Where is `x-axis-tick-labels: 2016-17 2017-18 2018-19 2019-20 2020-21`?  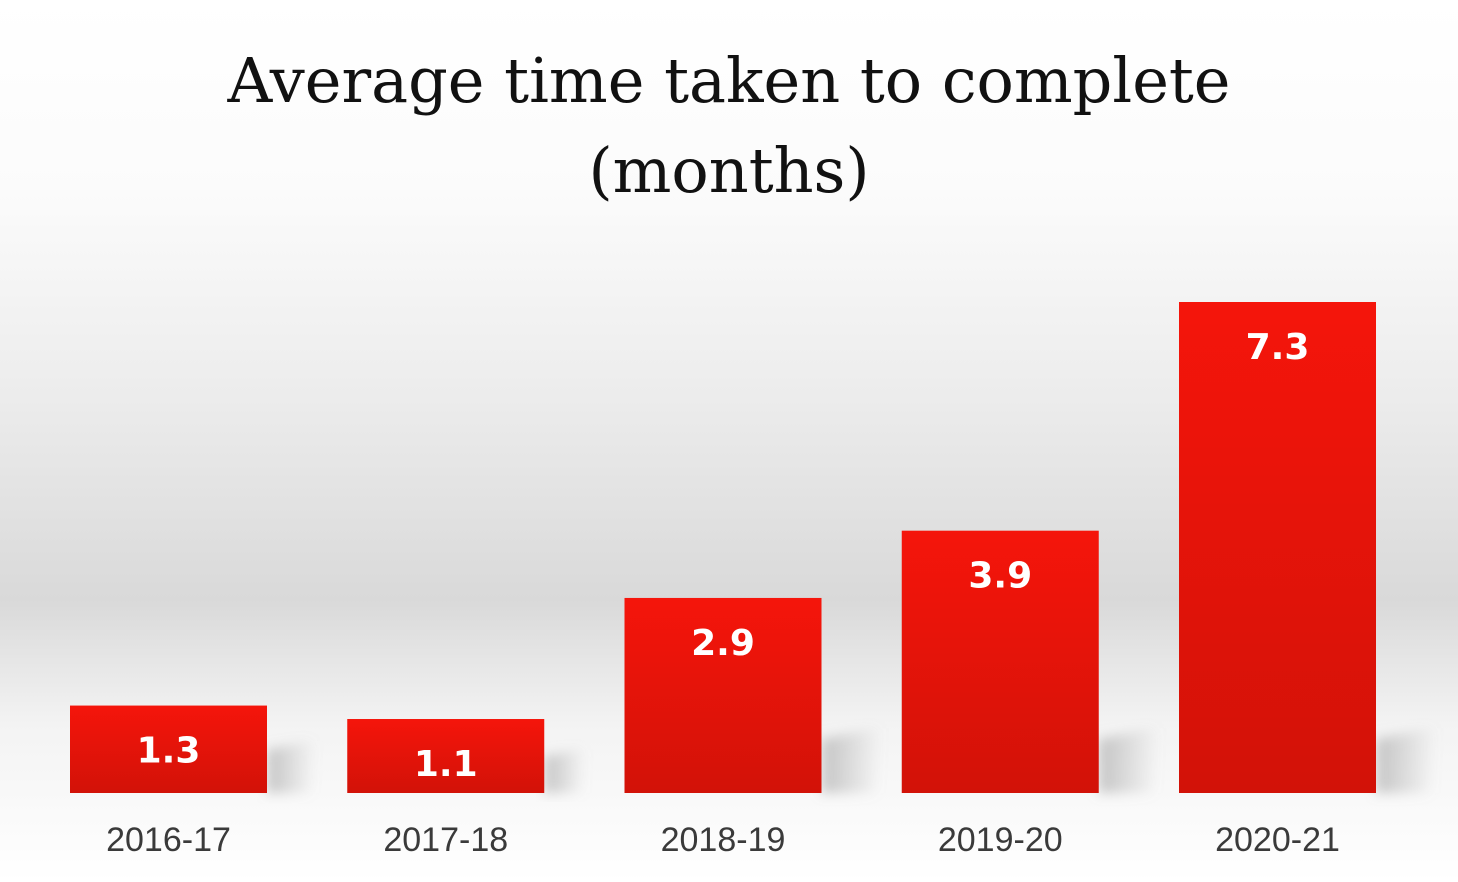 x-axis-tick-labels: 2016-17 2017-18 2018-19 2019-20 2020-21 is located at coordinates (723, 840).